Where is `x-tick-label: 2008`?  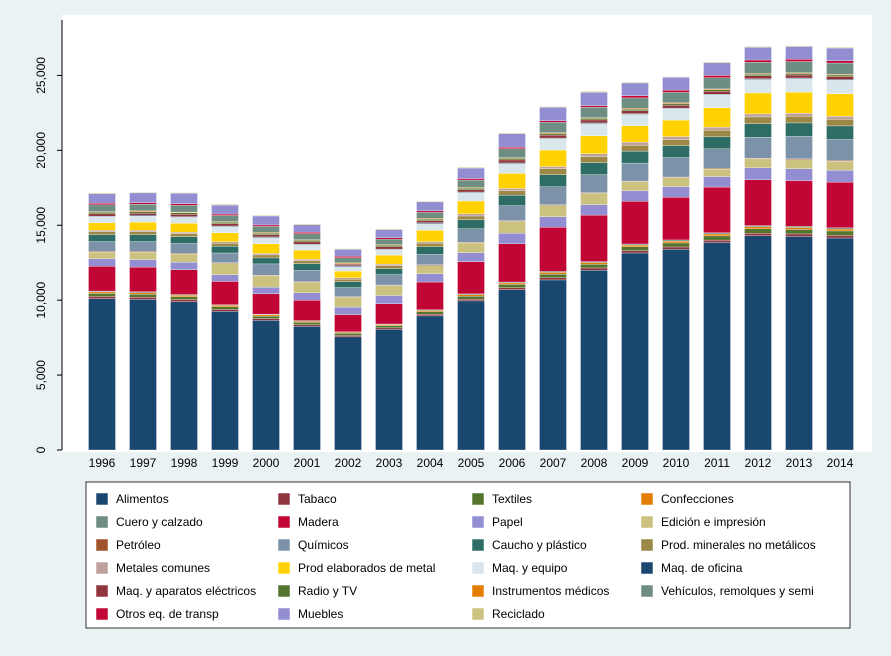 x-tick-label: 2008 is located at coordinates (594, 463).